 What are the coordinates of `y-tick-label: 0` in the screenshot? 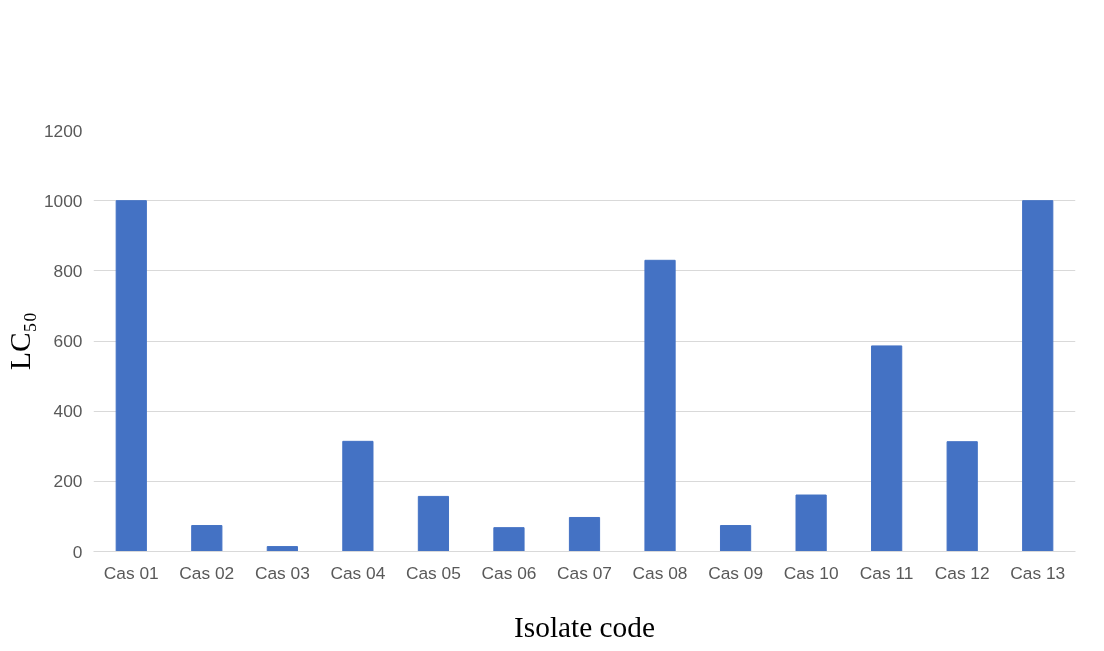 It's located at (77, 551).